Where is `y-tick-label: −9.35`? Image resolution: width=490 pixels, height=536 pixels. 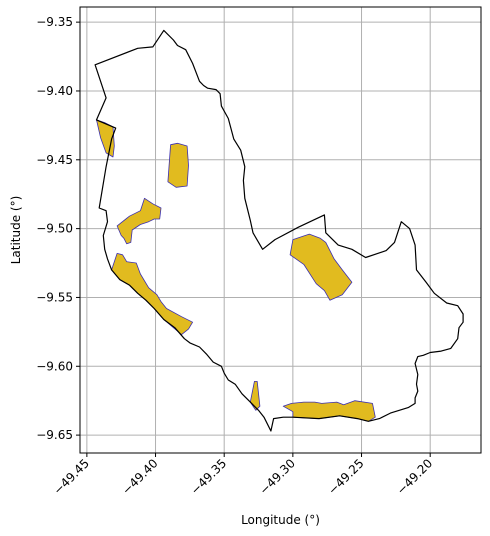 y-tick-label: −9.35 is located at coordinates (54, 22).